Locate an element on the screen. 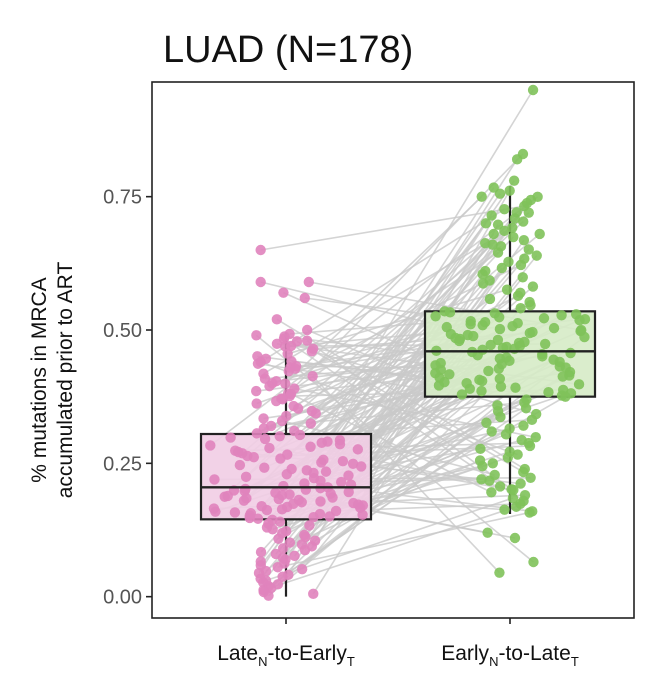 The image size is (653, 686). x-tick-label: EarlyN-to-LateT is located at coordinates (510, 655).